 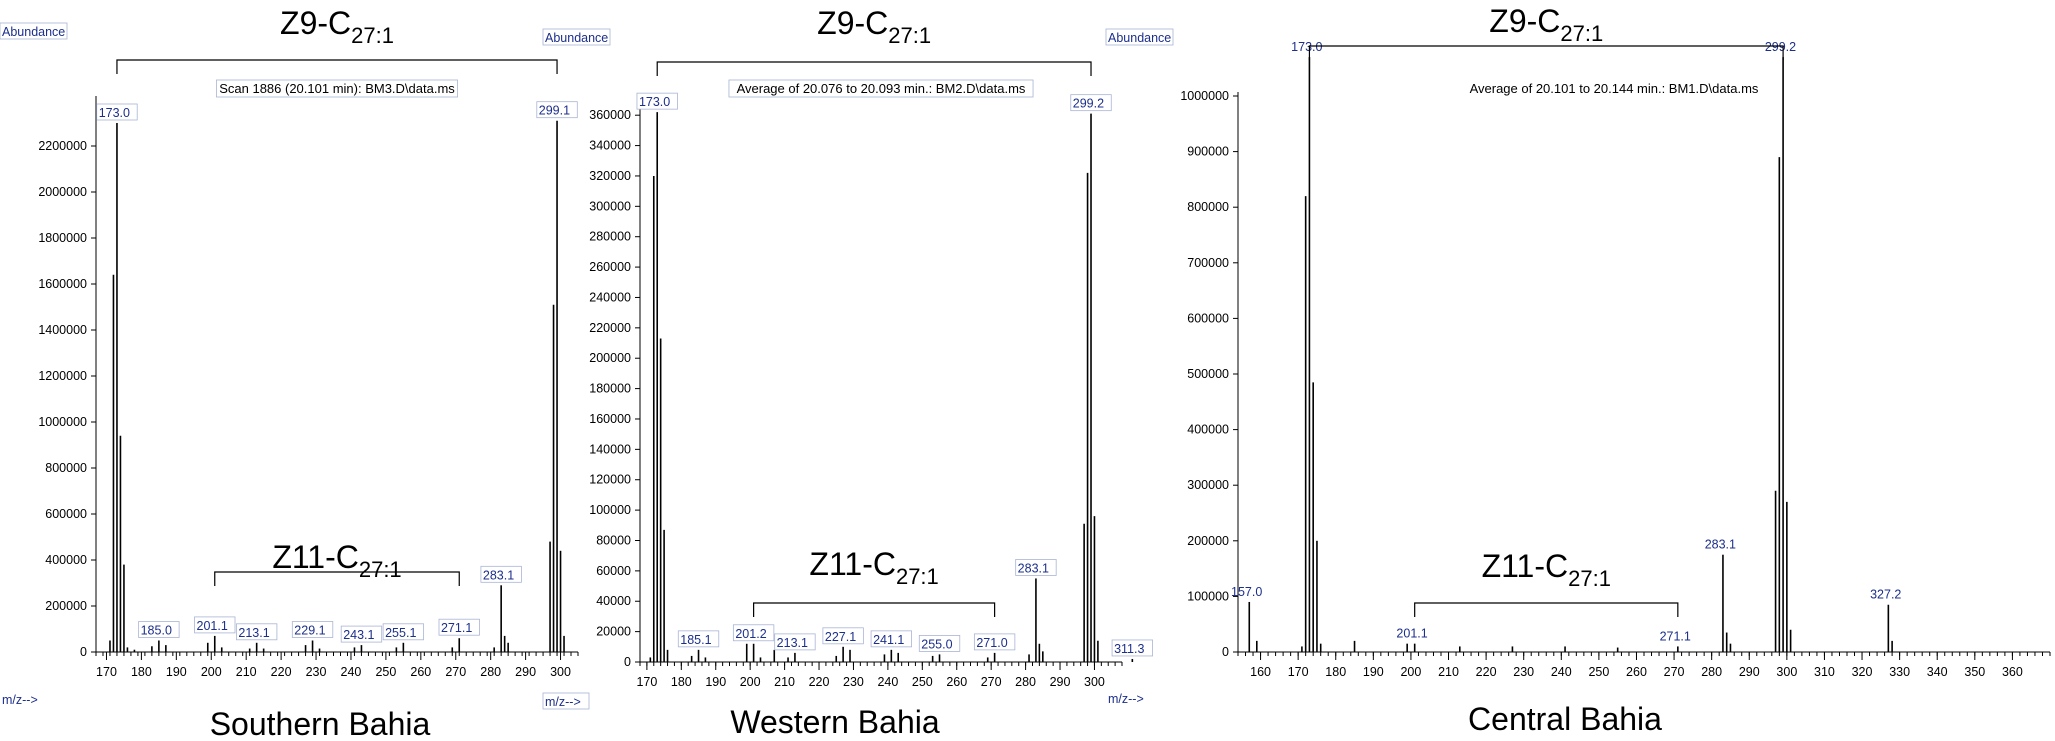 I want to click on y-axis-title: Abundance, so click(x=1139, y=38).